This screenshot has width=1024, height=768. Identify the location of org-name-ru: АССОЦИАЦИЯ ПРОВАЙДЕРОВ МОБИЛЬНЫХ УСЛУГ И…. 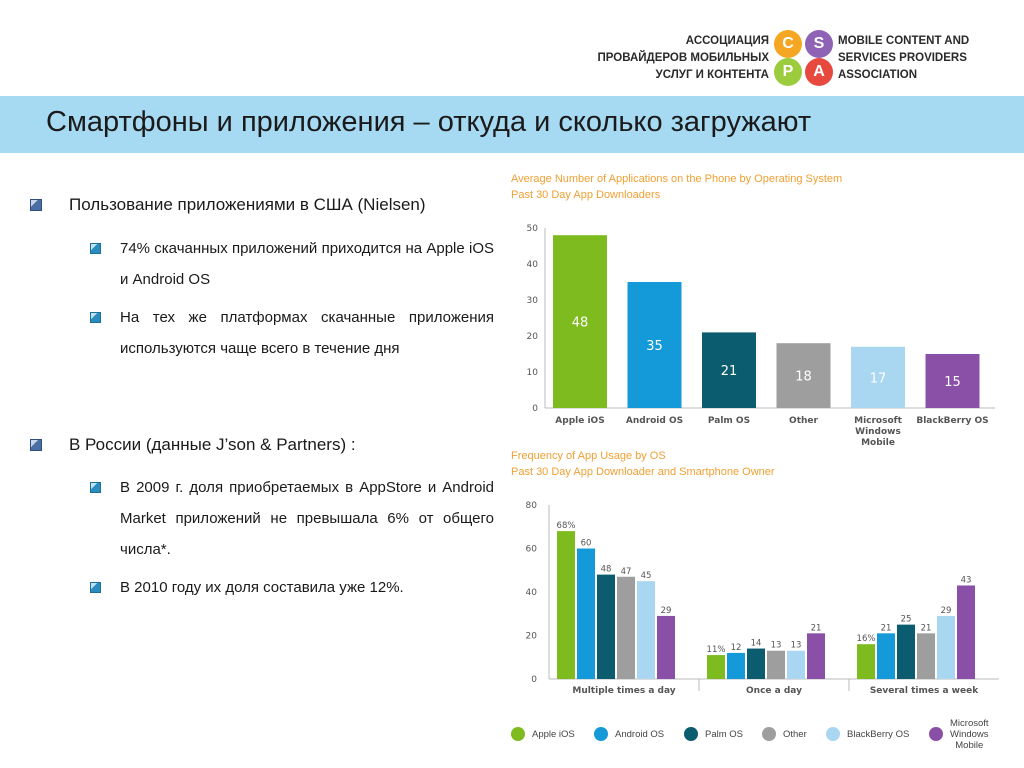
(678, 58).